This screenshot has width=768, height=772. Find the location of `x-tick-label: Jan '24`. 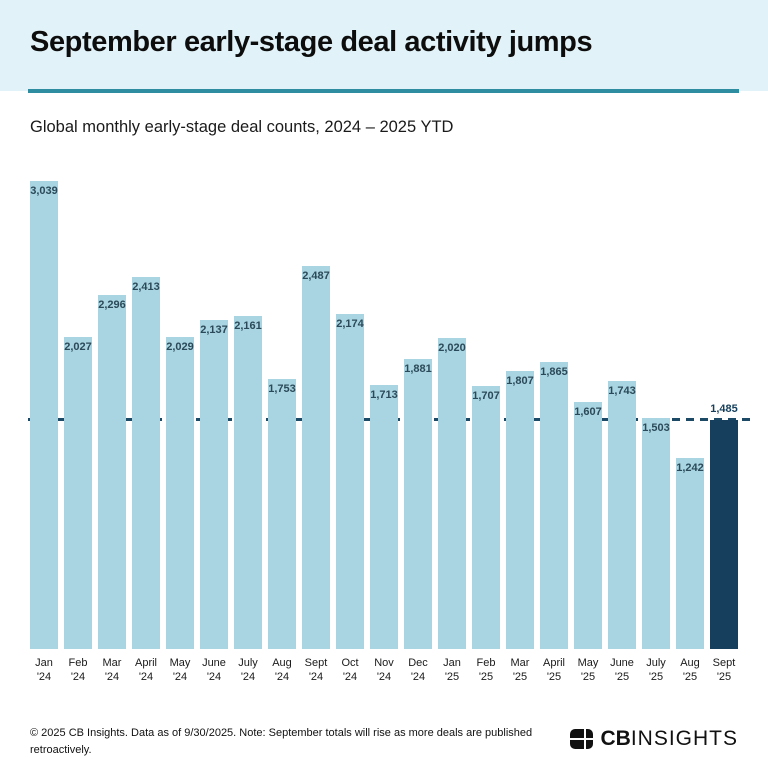

x-tick-label: Jan '24 is located at coordinates (44, 670).